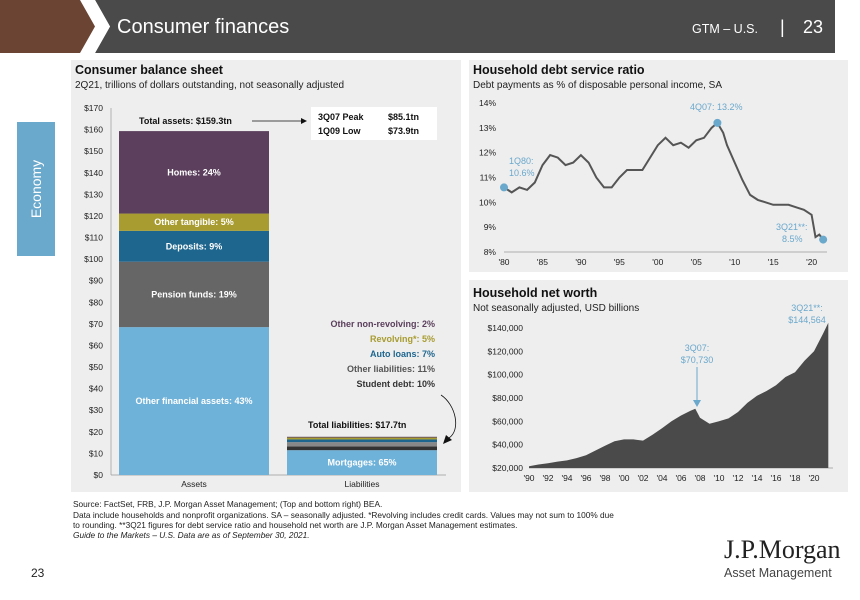 This screenshot has width=860, height=600. What do you see at coordinates (697, 360) in the screenshot?
I see `annotation-3q07-value: $70,730` at bounding box center [697, 360].